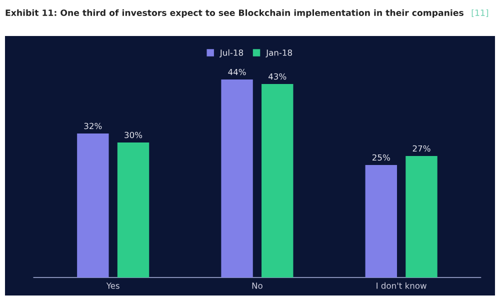  I want to click on chart-title: Exhibit 11: One third of investors expect to see Blockchain implementation in their companies, so click(235, 13).